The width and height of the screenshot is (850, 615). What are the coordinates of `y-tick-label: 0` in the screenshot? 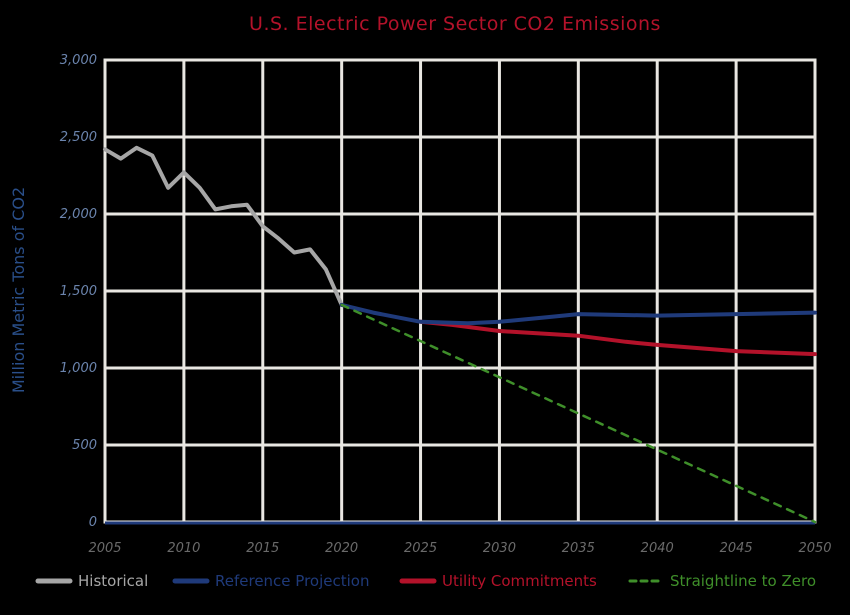 It's located at (93, 522).